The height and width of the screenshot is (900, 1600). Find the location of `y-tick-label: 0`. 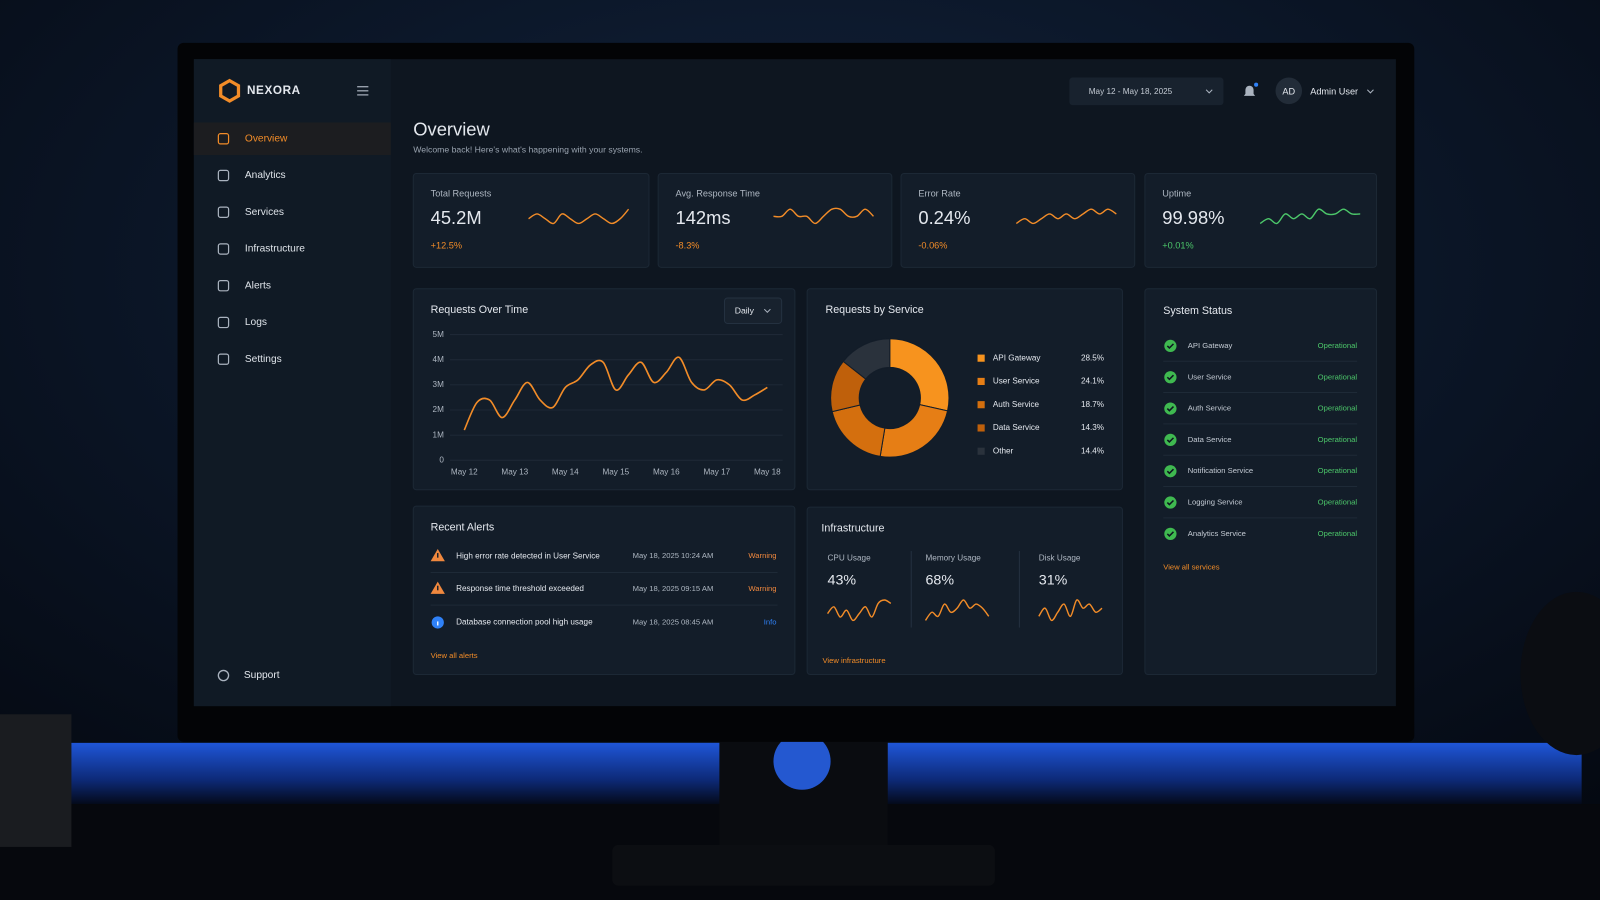

y-tick-label: 0 is located at coordinates (441, 459).